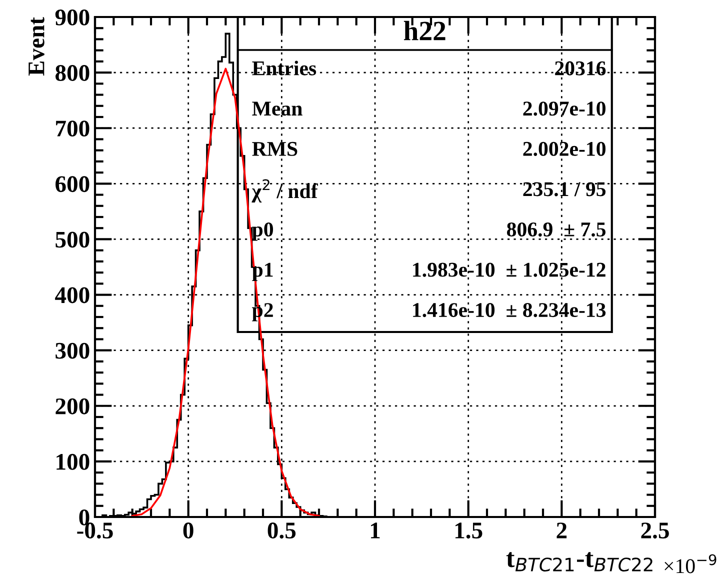 The height and width of the screenshot is (584, 722). I want to click on annotation: 20316, so click(580, 68).